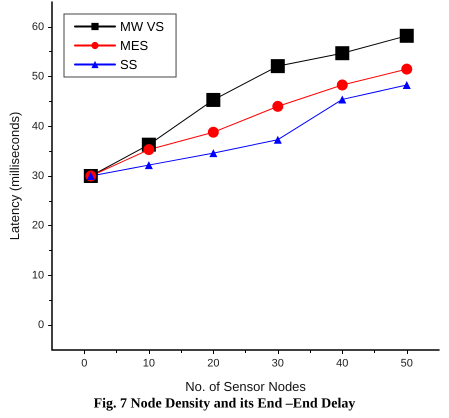 This screenshot has width=449, height=418. I want to click on y-tick-label: 50, so click(38, 76).